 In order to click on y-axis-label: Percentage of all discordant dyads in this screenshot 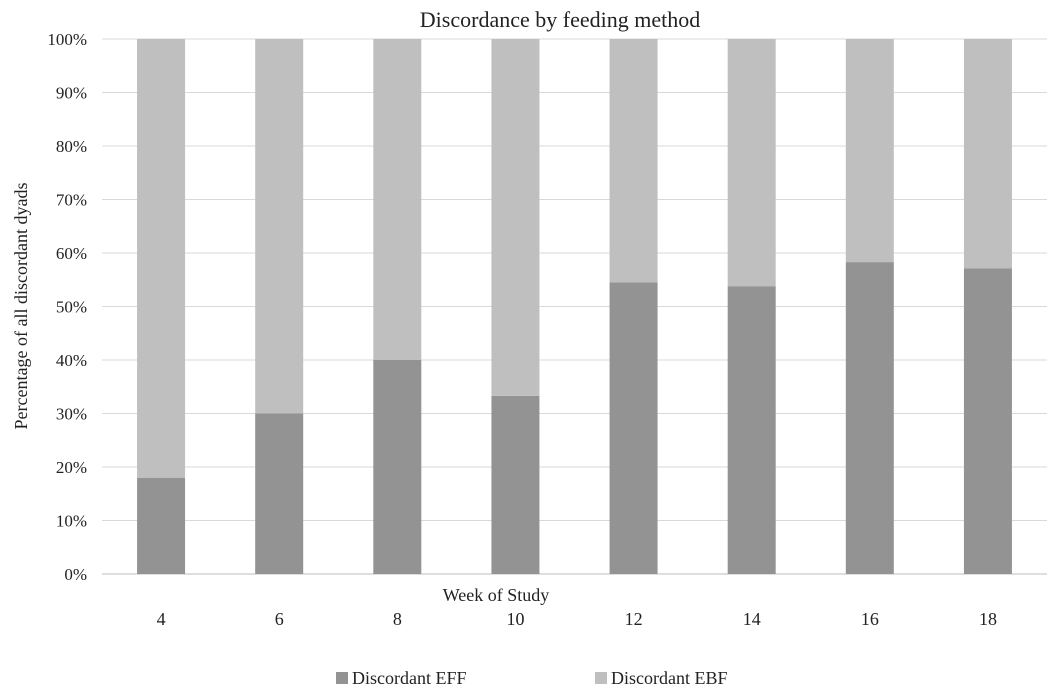, I will do `click(21, 306)`.